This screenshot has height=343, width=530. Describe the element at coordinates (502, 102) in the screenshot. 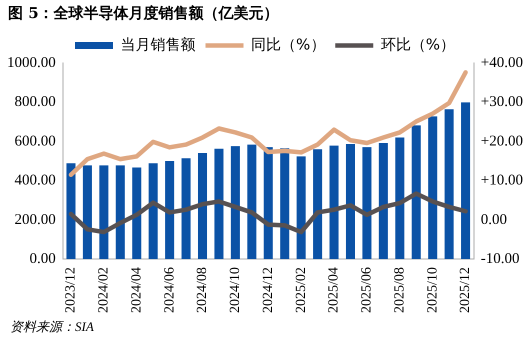

I see `y2-tick-label: +30.00` at that location.